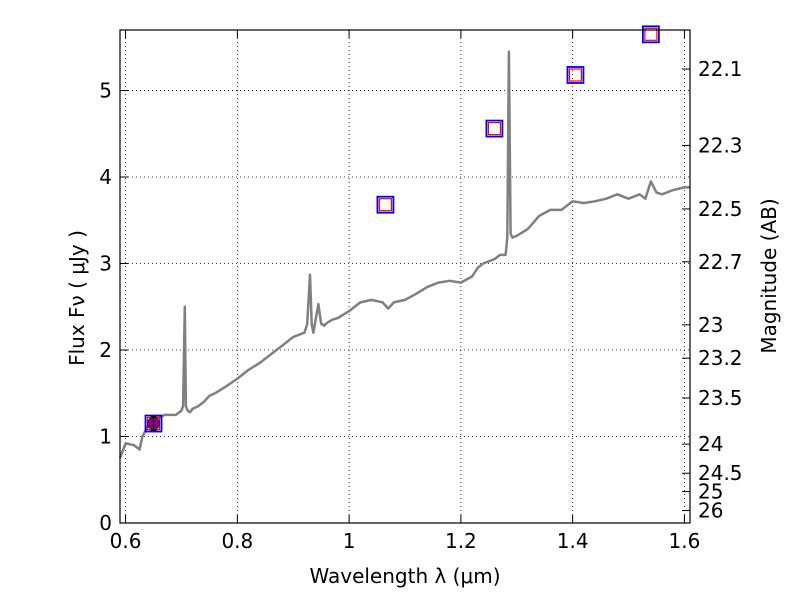  What do you see at coordinates (685, 541) in the screenshot?
I see `x-tick-label: 1.6` at bounding box center [685, 541].